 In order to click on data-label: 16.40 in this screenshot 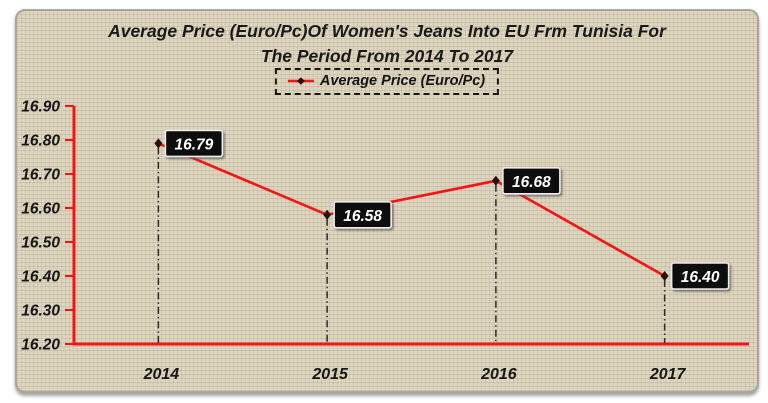, I will do `click(700, 277)`.